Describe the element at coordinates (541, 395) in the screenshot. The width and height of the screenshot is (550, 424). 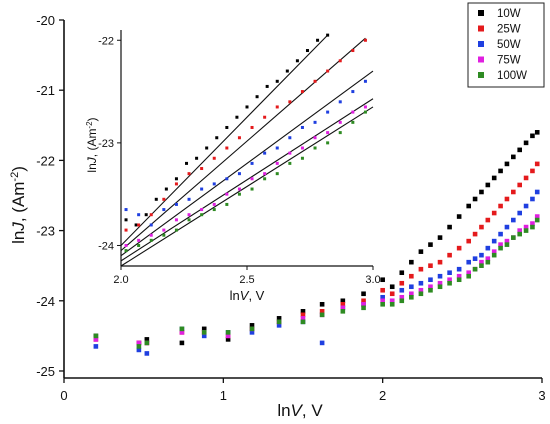
I see `main-x-tick-label: 3` at that location.